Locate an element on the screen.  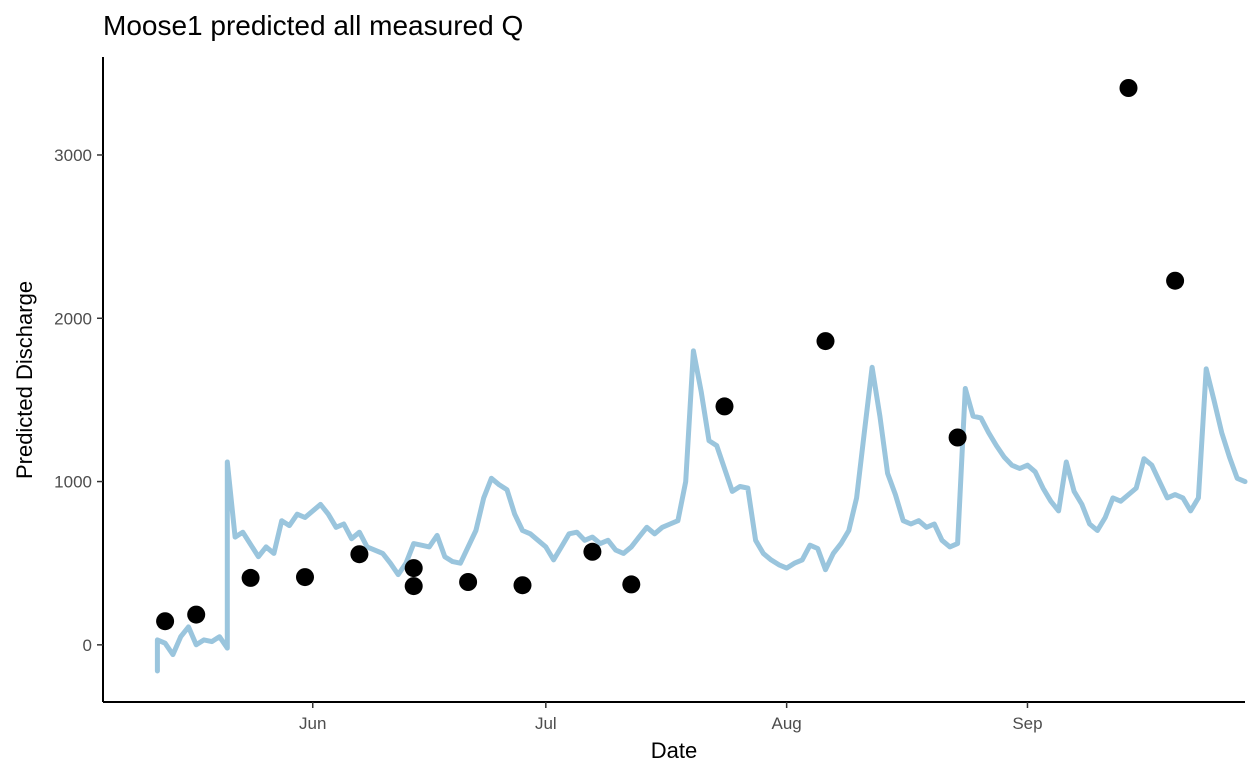
x-tick-label: Jun is located at coordinates (312, 723).